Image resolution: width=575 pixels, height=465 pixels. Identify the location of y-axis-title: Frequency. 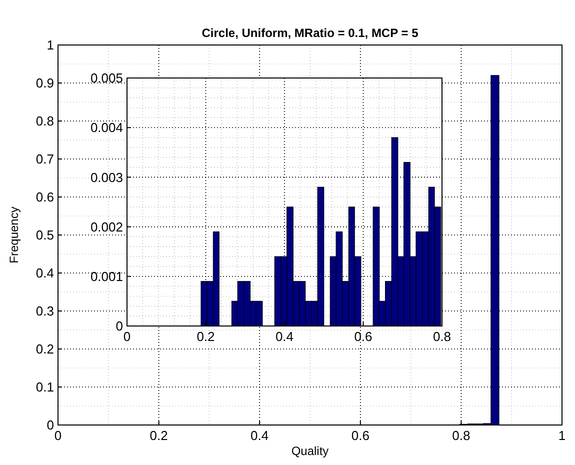
(14, 235).